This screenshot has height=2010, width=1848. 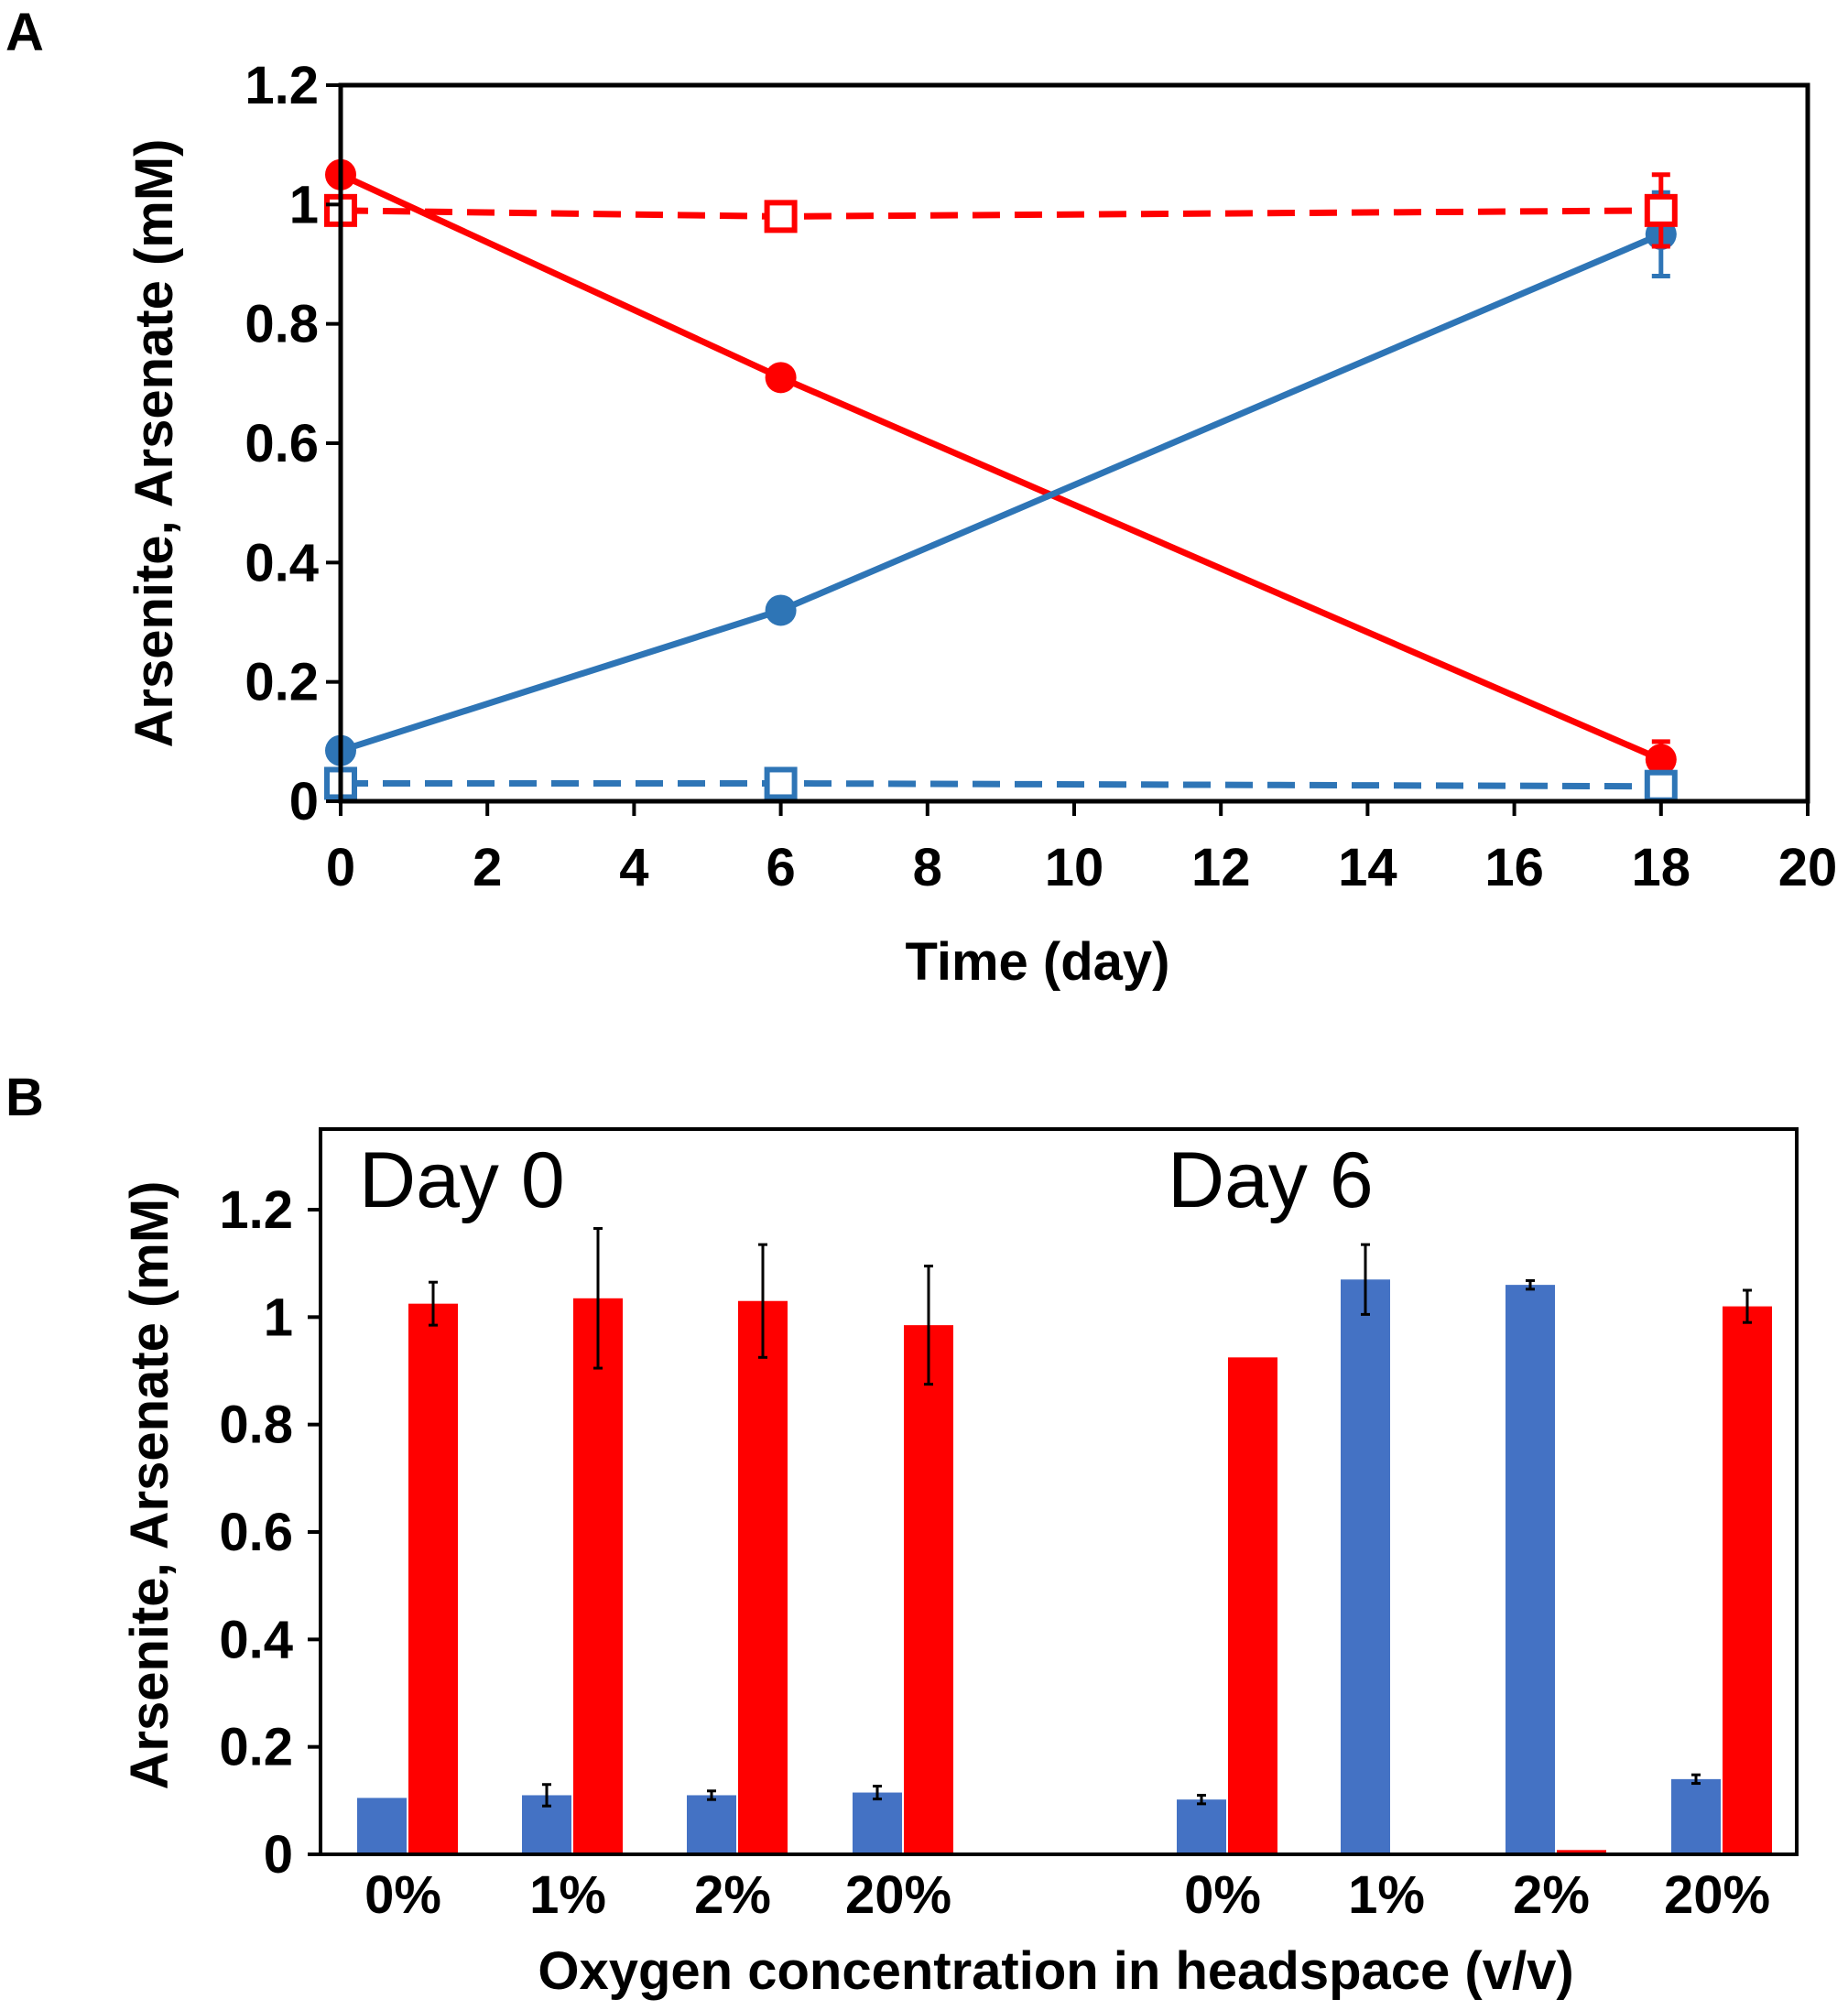 What do you see at coordinates (488, 868) in the screenshot?
I see `x-tick-label: 2` at bounding box center [488, 868].